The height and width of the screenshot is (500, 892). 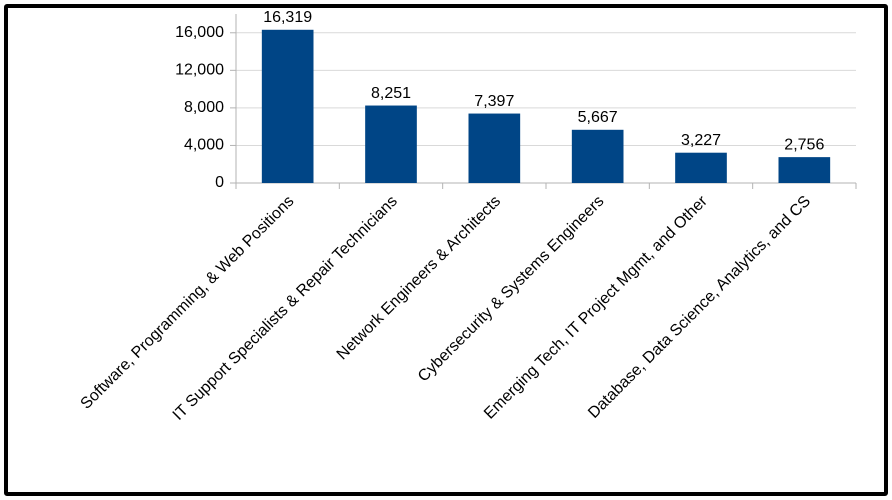 What do you see at coordinates (188, 303) in the screenshot?
I see `x-tick-label: Software, Programming, & Web Positions` at bounding box center [188, 303].